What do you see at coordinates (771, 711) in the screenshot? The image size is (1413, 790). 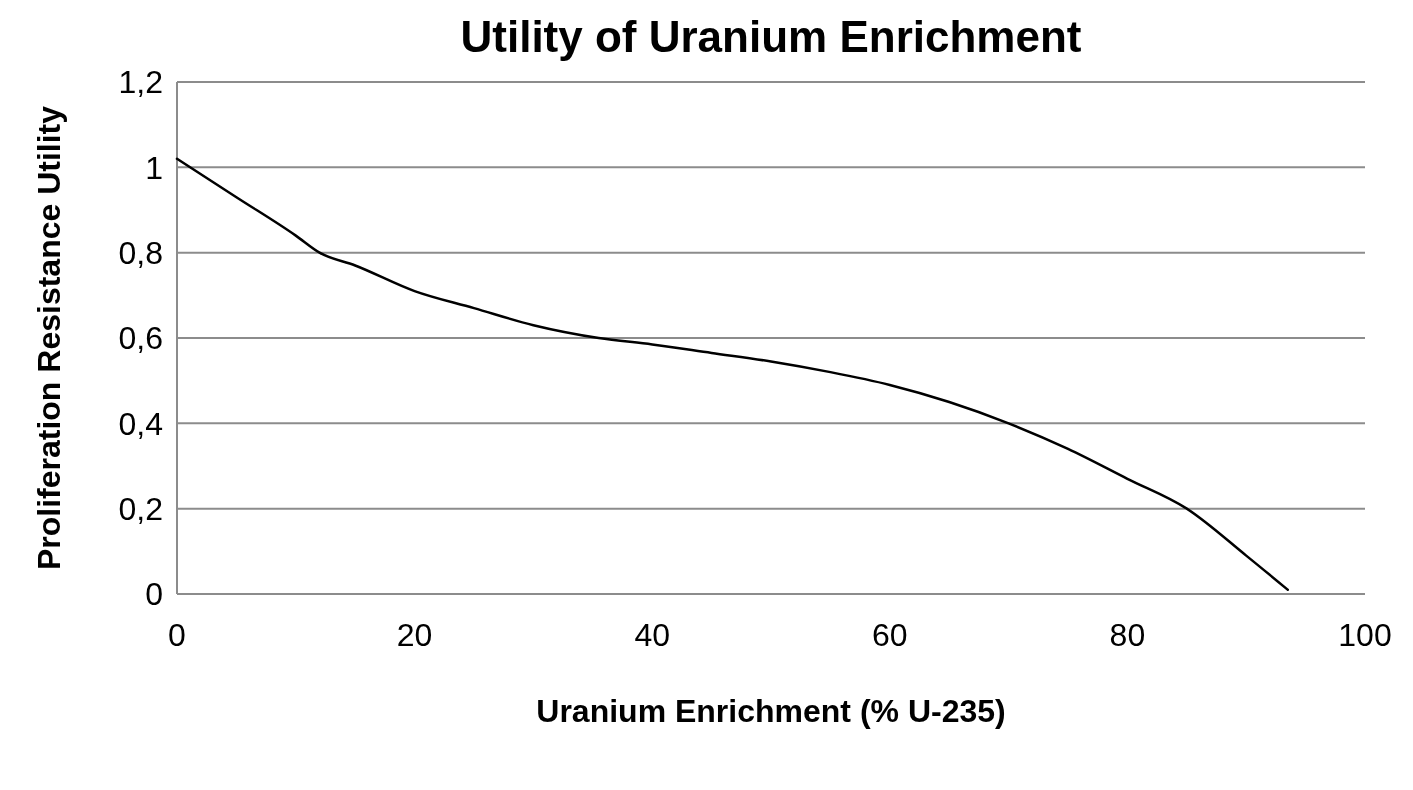 I see `x-axis-title: Uranium Enrichment (% U-235)` at bounding box center [771, 711].